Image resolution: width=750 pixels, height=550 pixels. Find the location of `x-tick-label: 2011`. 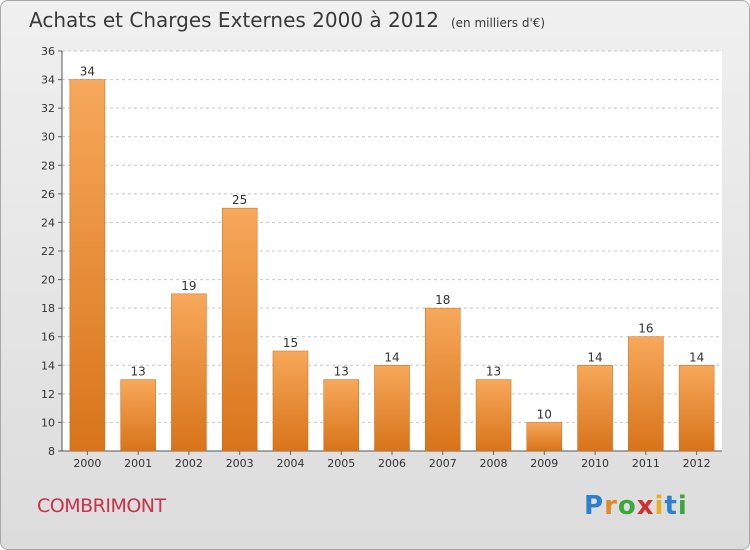

x-tick-label: 2011 is located at coordinates (646, 463).